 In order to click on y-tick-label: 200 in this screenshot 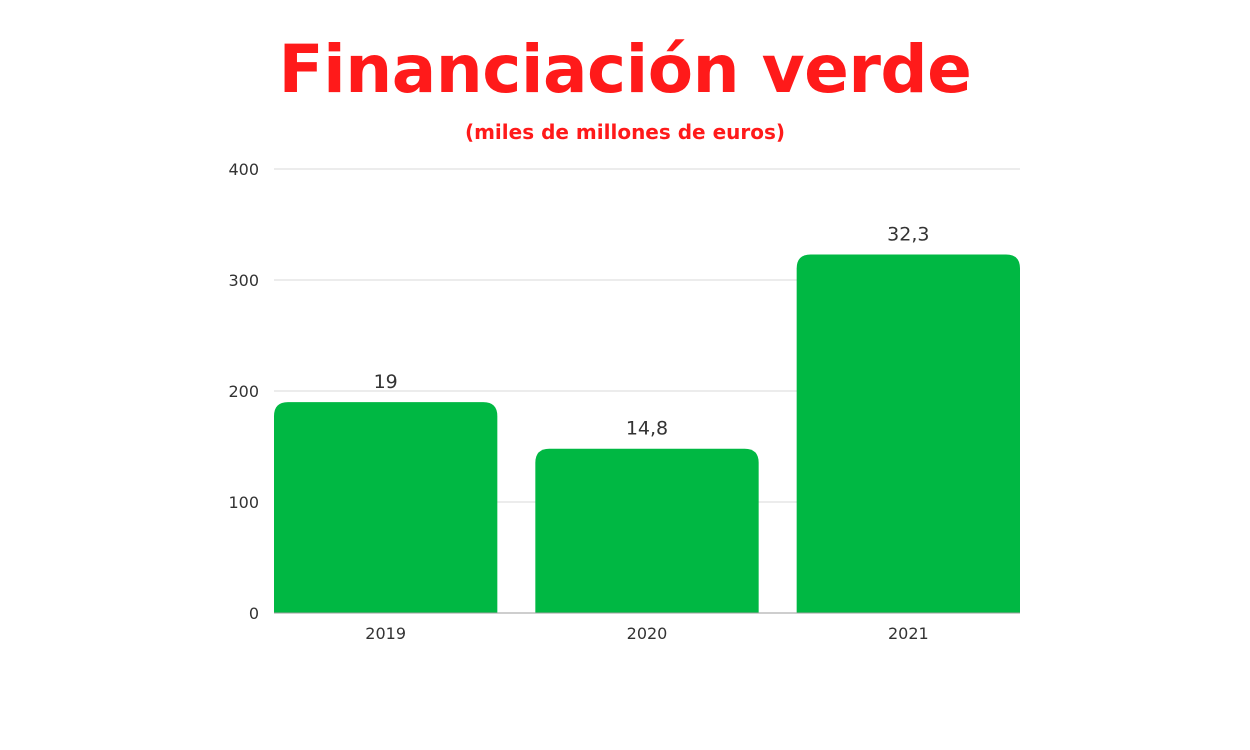, I will do `click(243, 391)`.